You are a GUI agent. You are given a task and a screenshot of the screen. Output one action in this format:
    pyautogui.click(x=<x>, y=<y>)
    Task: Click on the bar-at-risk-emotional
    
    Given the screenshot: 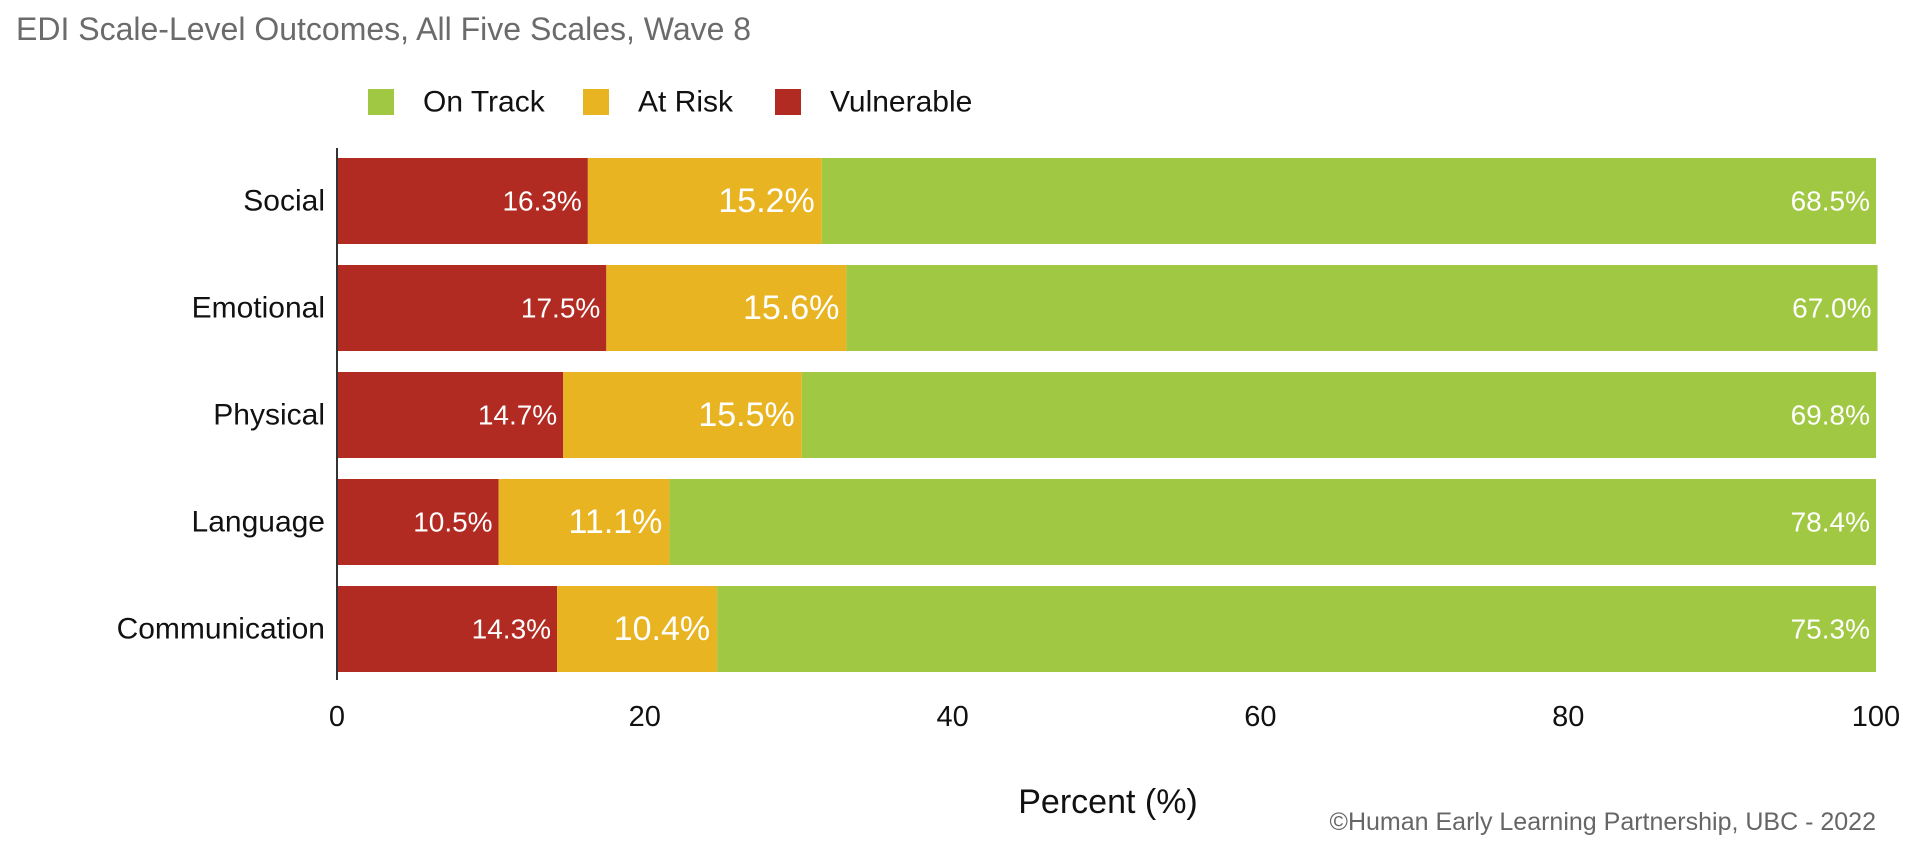 What is the action you would take?
    pyautogui.click(x=726, y=308)
    